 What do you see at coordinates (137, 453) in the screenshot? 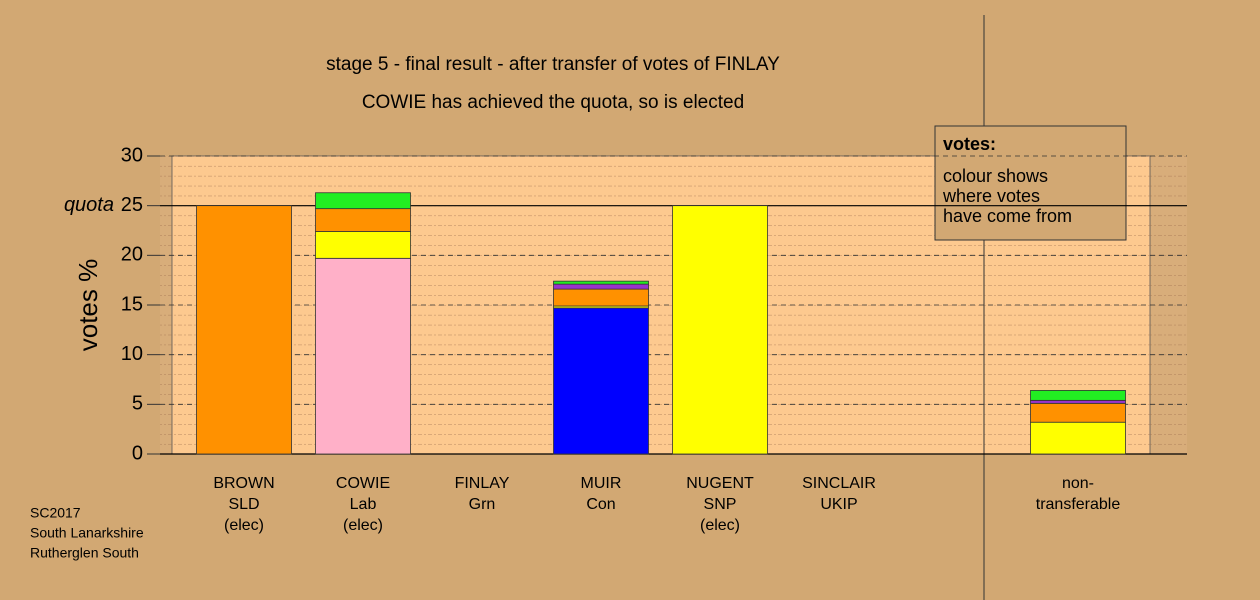
I see `y-tick-label: 0` at bounding box center [137, 453].